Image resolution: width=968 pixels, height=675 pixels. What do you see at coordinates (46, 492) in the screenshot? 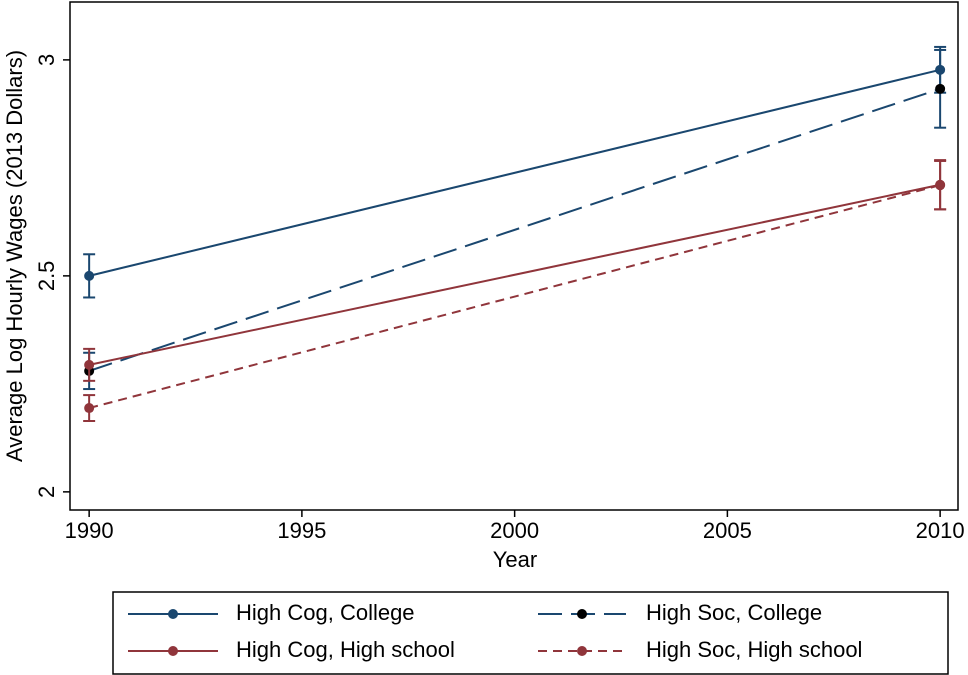
I see `y-tick-label: 2` at bounding box center [46, 492].